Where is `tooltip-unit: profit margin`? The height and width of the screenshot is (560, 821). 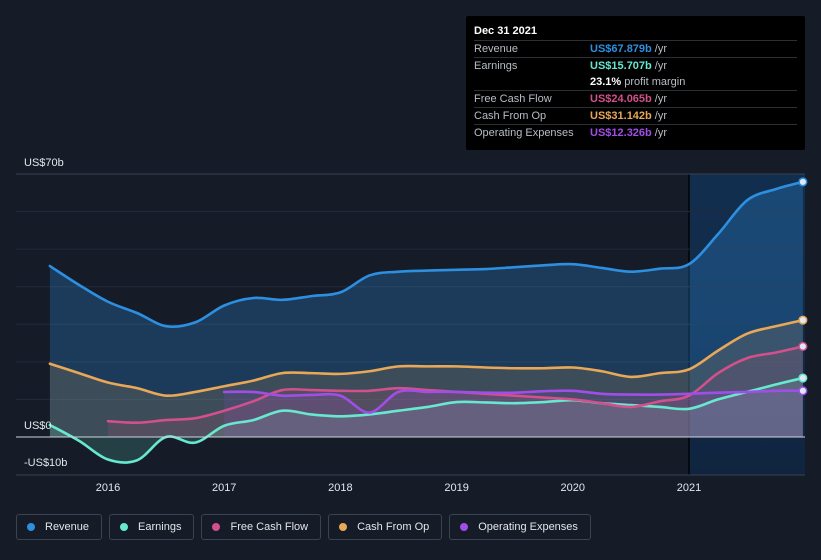 tooltip-unit: profit margin is located at coordinates (655, 81).